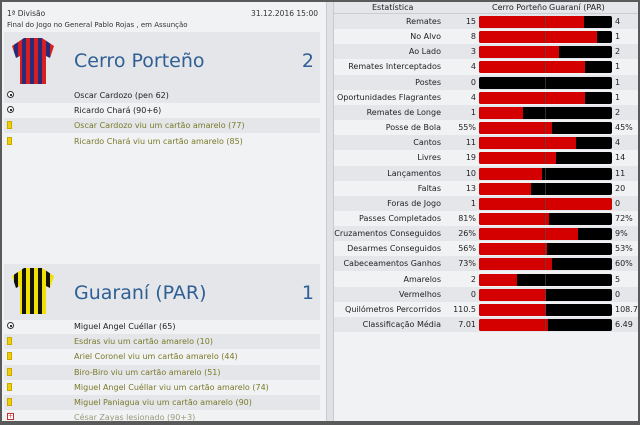  What do you see at coordinates (620, 188) in the screenshot?
I see `stat-away-value: 20` at bounding box center [620, 188].